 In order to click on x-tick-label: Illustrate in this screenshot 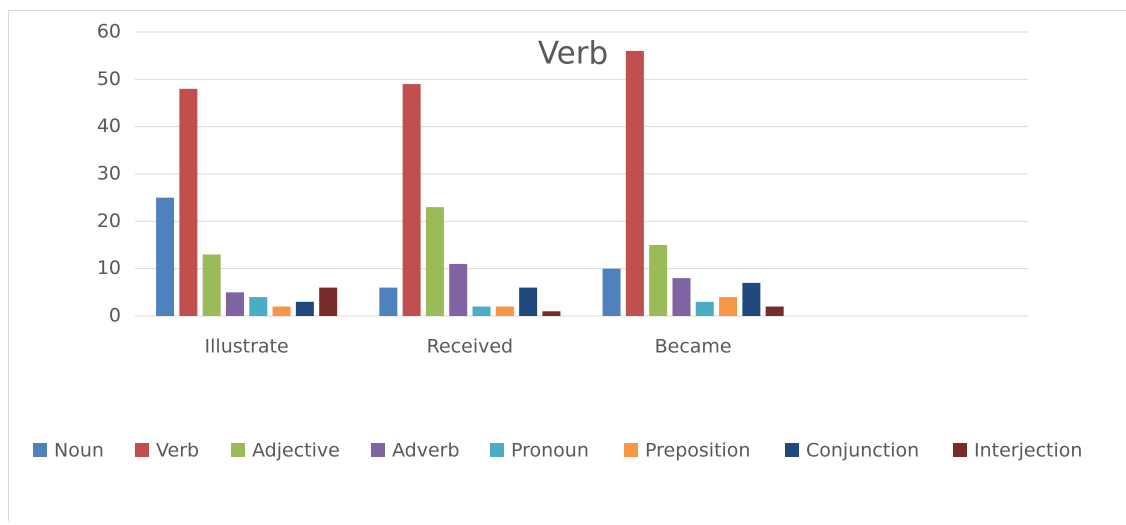, I will do `click(247, 347)`.